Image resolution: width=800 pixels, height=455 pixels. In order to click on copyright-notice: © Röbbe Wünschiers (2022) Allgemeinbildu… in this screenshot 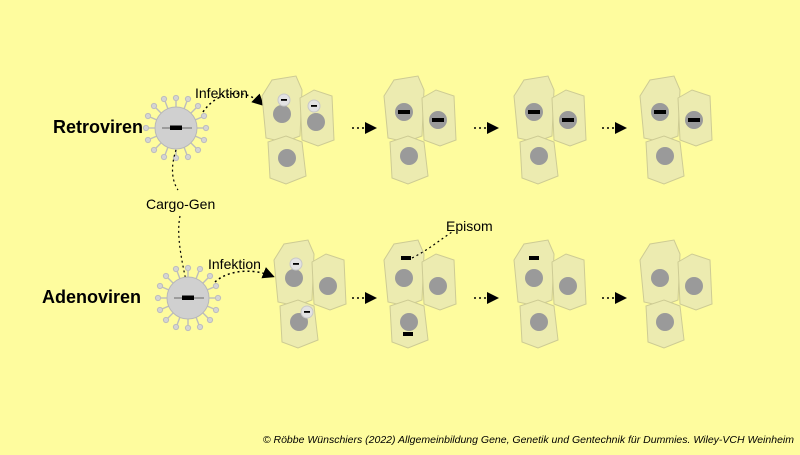, I will do `click(528, 440)`.